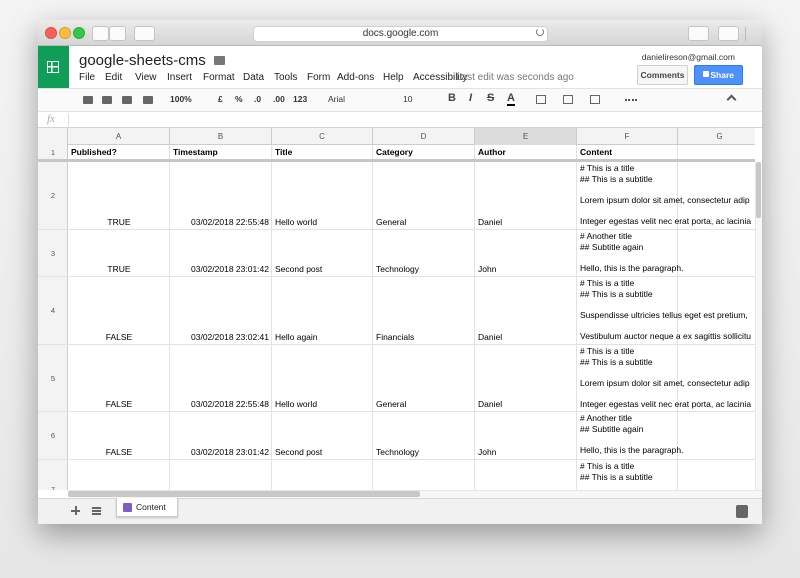 The height and width of the screenshot is (578, 800). Describe the element at coordinates (491, 98) in the screenshot. I see `text-style: S` at that location.